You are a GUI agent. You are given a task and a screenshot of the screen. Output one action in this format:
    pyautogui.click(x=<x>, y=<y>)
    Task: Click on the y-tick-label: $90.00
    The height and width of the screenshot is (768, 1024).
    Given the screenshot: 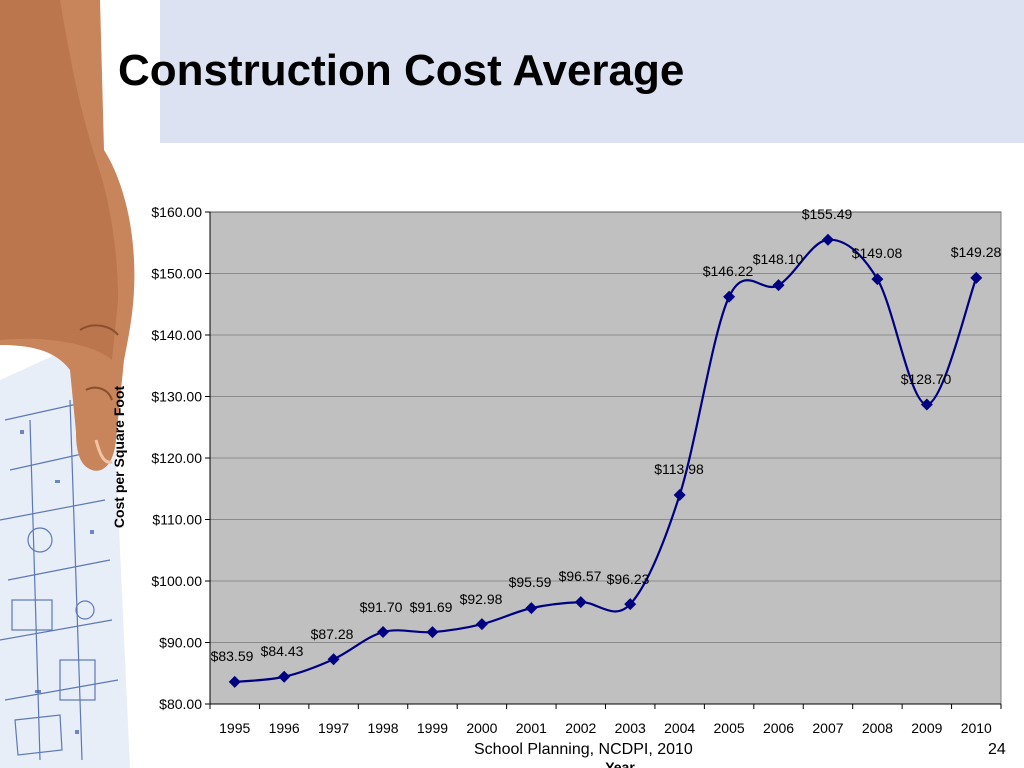 What is the action you would take?
    pyautogui.click(x=180, y=643)
    